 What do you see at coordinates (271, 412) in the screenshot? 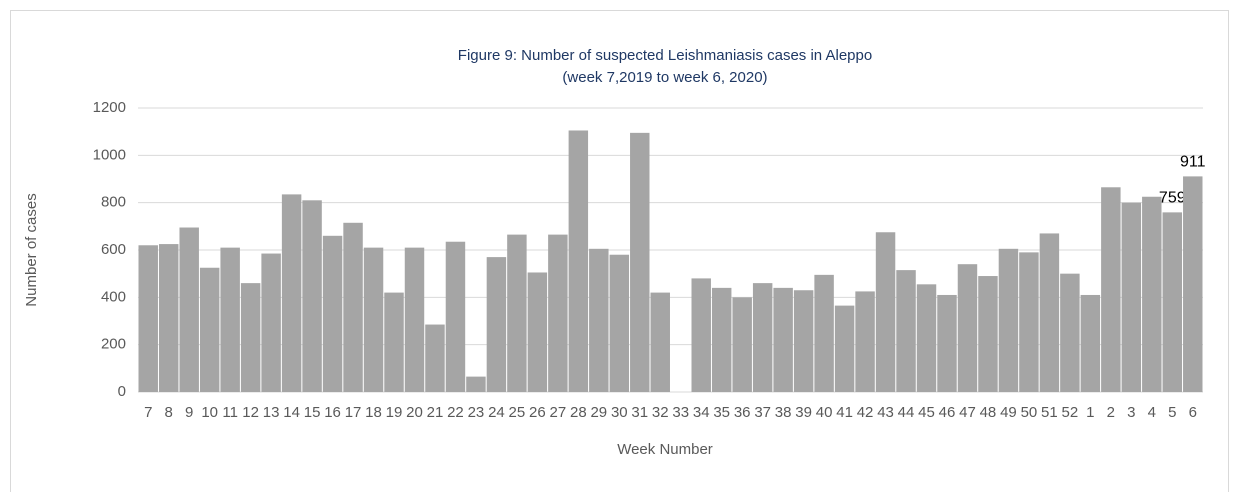
I see `x-tick-label: 13` at bounding box center [271, 412].